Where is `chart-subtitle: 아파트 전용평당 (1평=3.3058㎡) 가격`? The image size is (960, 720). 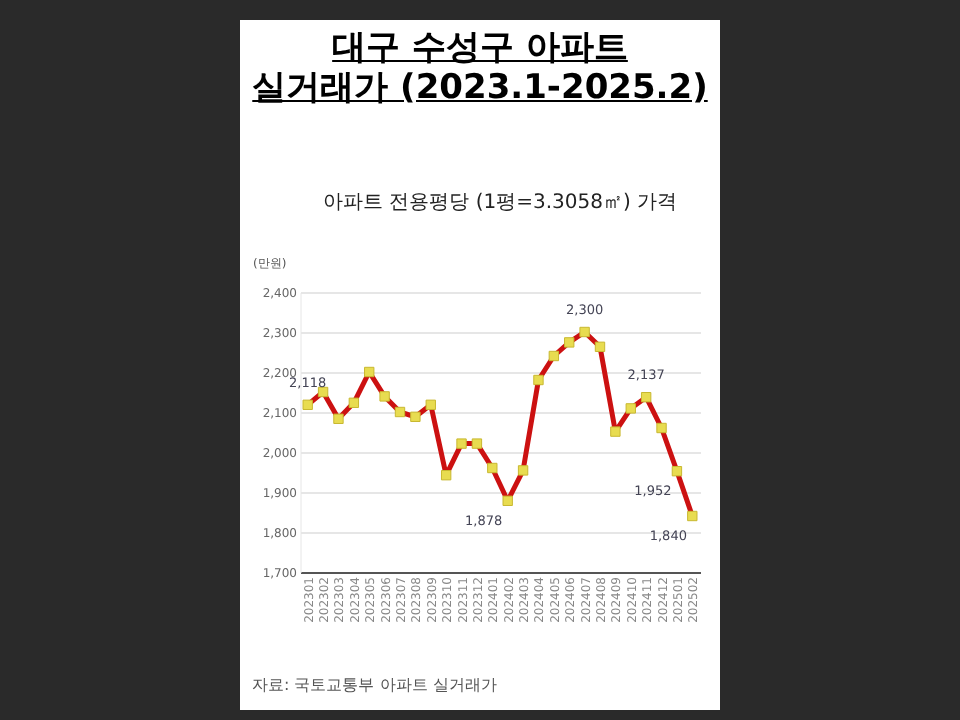
chart-subtitle: 아파트 전용평당 (1평=3.3058㎡) 가격 is located at coordinates (500, 203).